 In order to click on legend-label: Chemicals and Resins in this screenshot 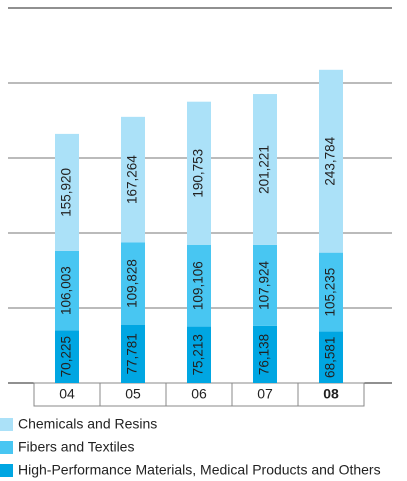, I will do `click(87, 424)`.